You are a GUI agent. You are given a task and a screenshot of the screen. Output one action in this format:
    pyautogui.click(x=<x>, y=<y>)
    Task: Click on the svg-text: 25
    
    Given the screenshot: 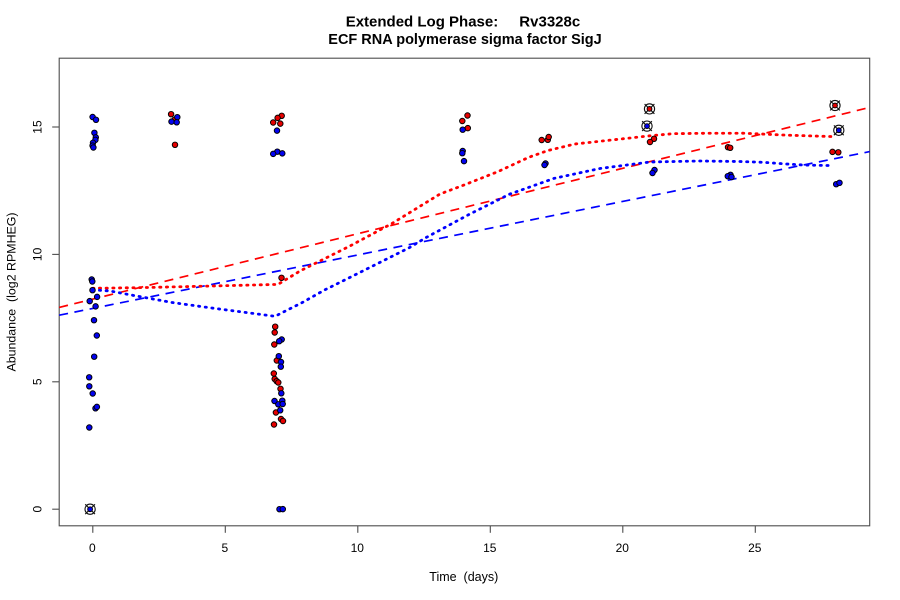 What is the action you would take?
    pyautogui.click(x=755, y=548)
    